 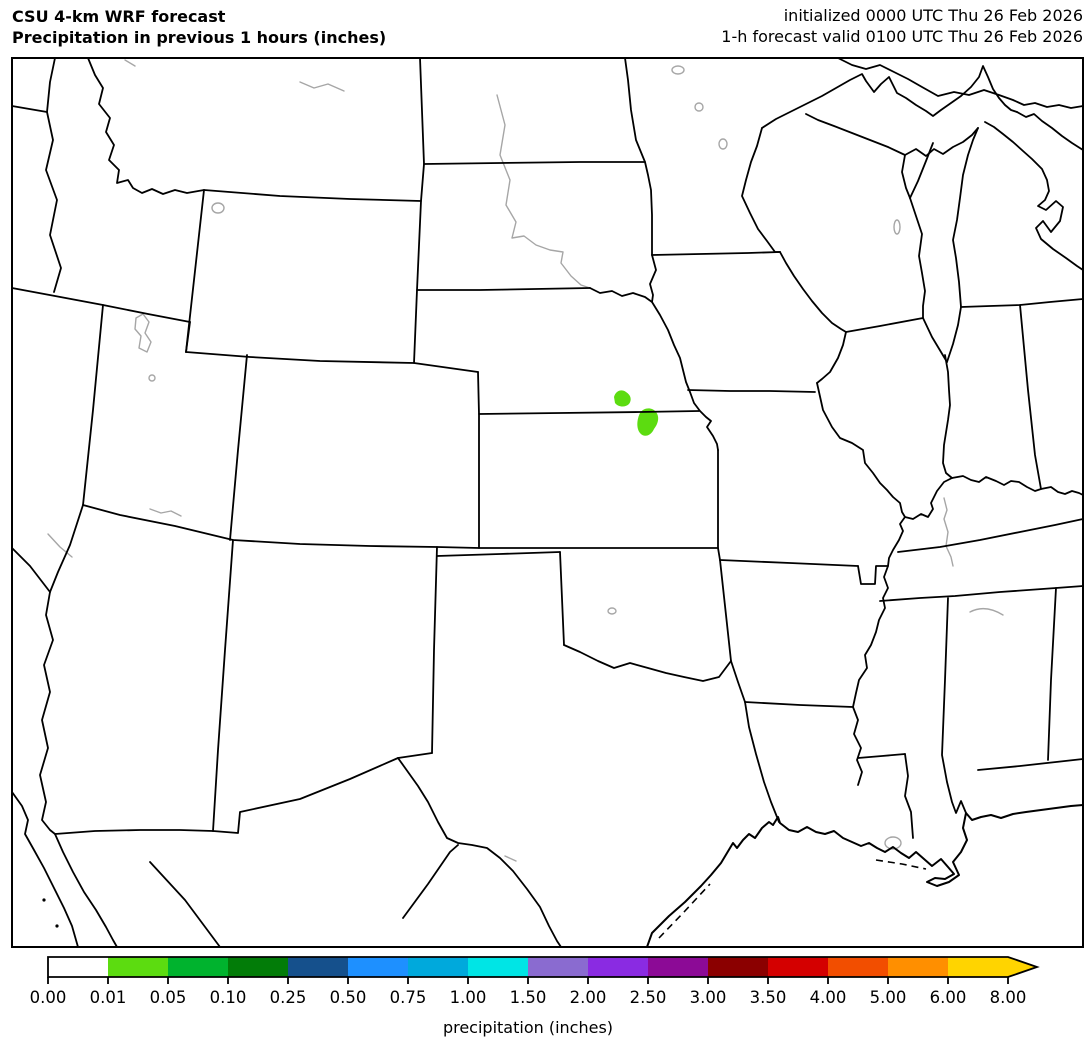 I want to click on colorbar-tick-label: 1.00, so click(x=468, y=997).